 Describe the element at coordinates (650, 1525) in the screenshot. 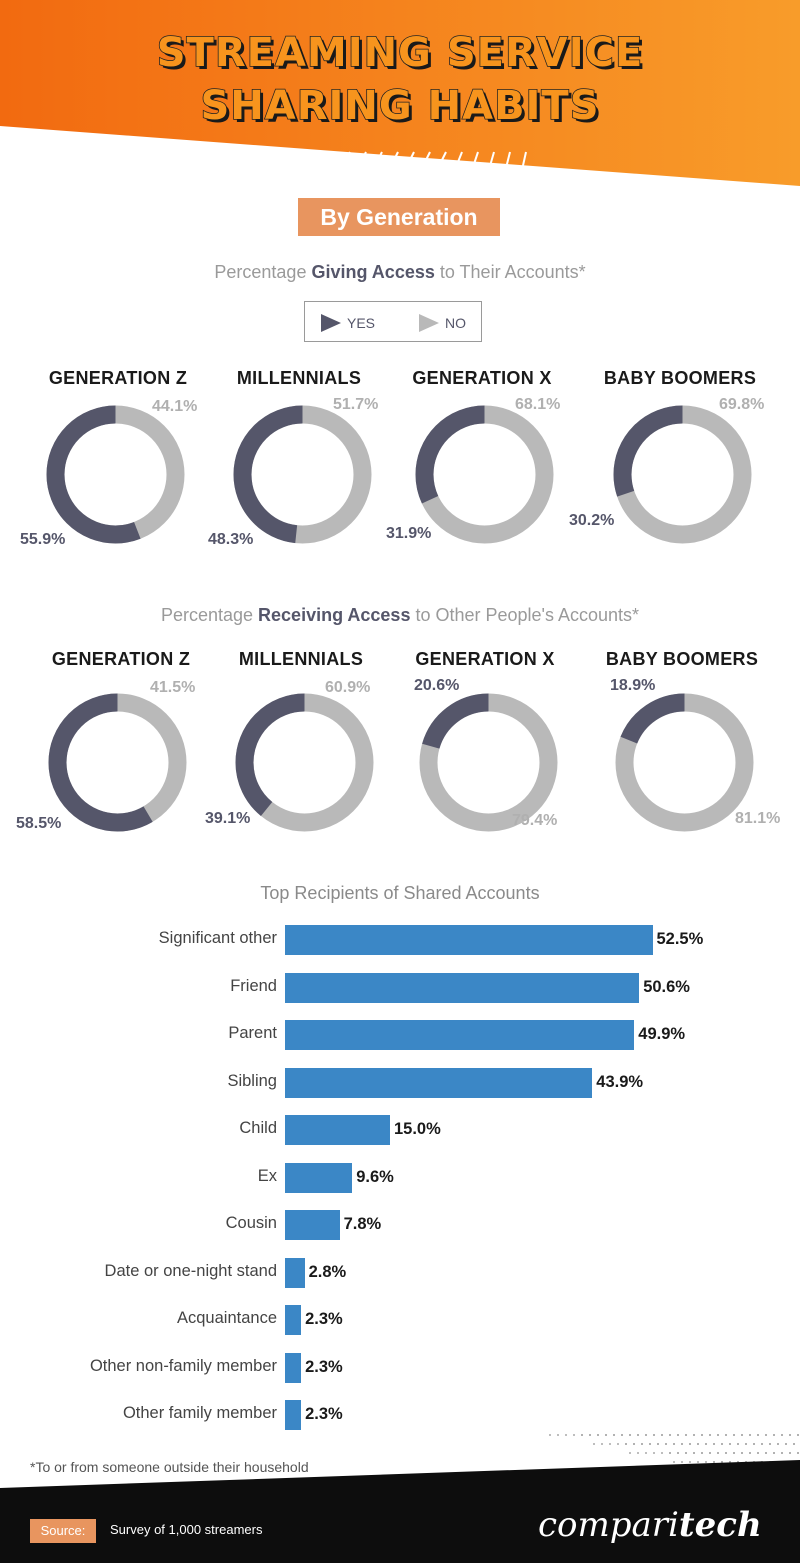

I see `brand-logo: comparitech` at that location.